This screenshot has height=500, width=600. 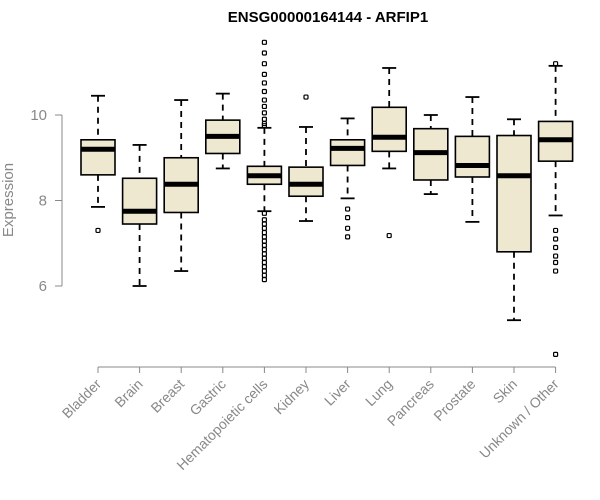 What do you see at coordinates (82, 399) in the screenshot?
I see `x-tick-label: Bladder` at bounding box center [82, 399].